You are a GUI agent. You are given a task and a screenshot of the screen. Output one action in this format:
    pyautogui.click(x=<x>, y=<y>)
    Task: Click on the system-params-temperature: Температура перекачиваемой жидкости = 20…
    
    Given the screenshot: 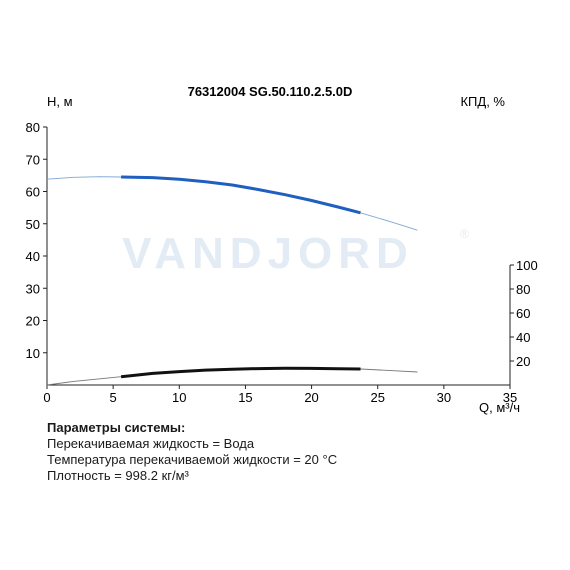 What is the action you would take?
    pyautogui.click(x=192, y=459)
    